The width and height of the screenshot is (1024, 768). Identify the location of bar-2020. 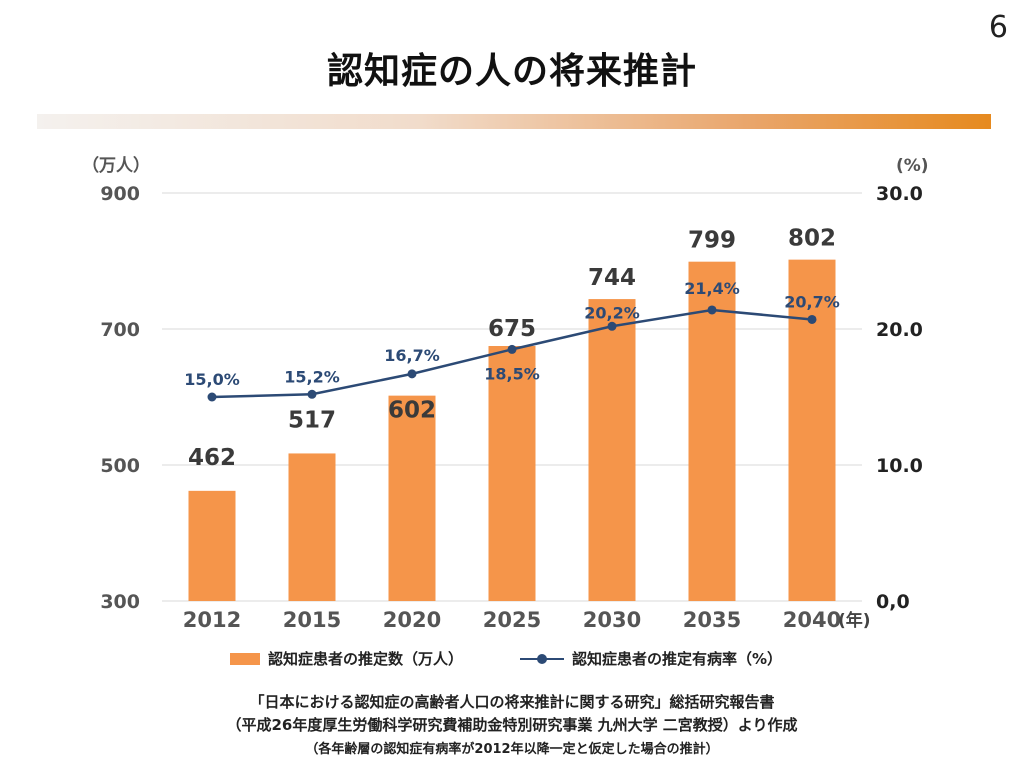
(412, 498).